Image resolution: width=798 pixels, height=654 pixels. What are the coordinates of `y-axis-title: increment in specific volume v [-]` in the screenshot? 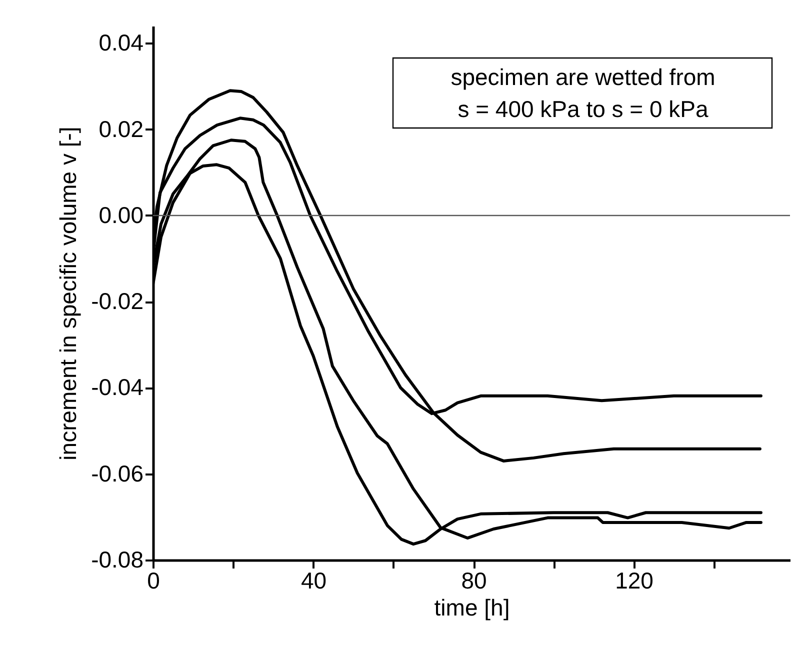 It's located at (68, 293).